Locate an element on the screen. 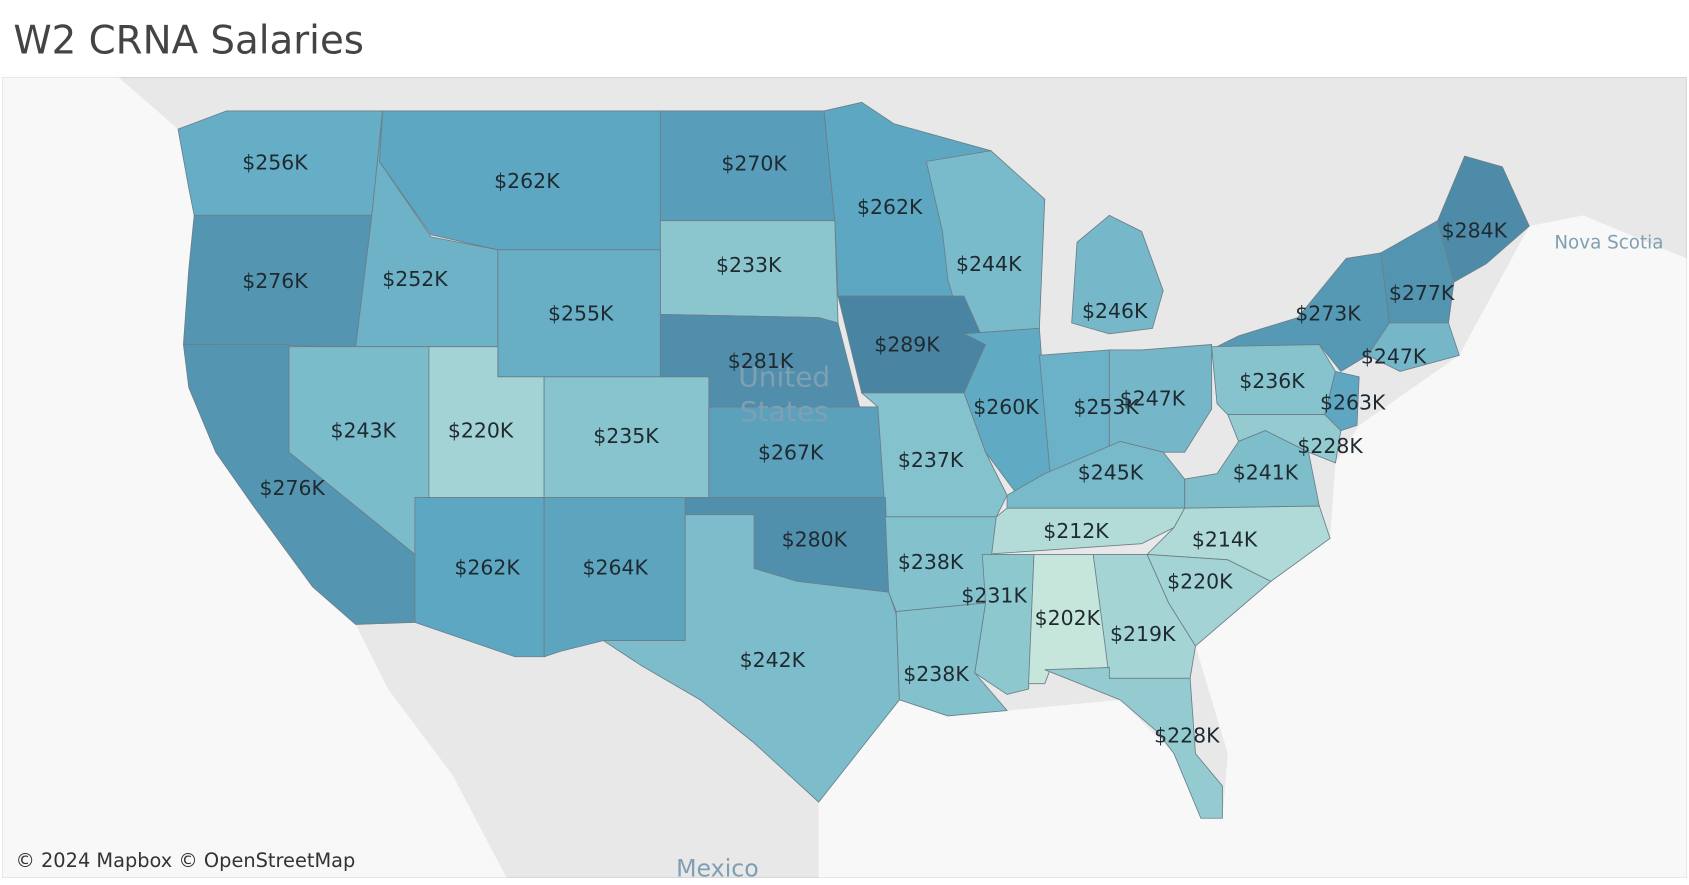 The height and width of the screenshot is (885, 1689). value-label: $273K is located at coordinates (1328, 313).